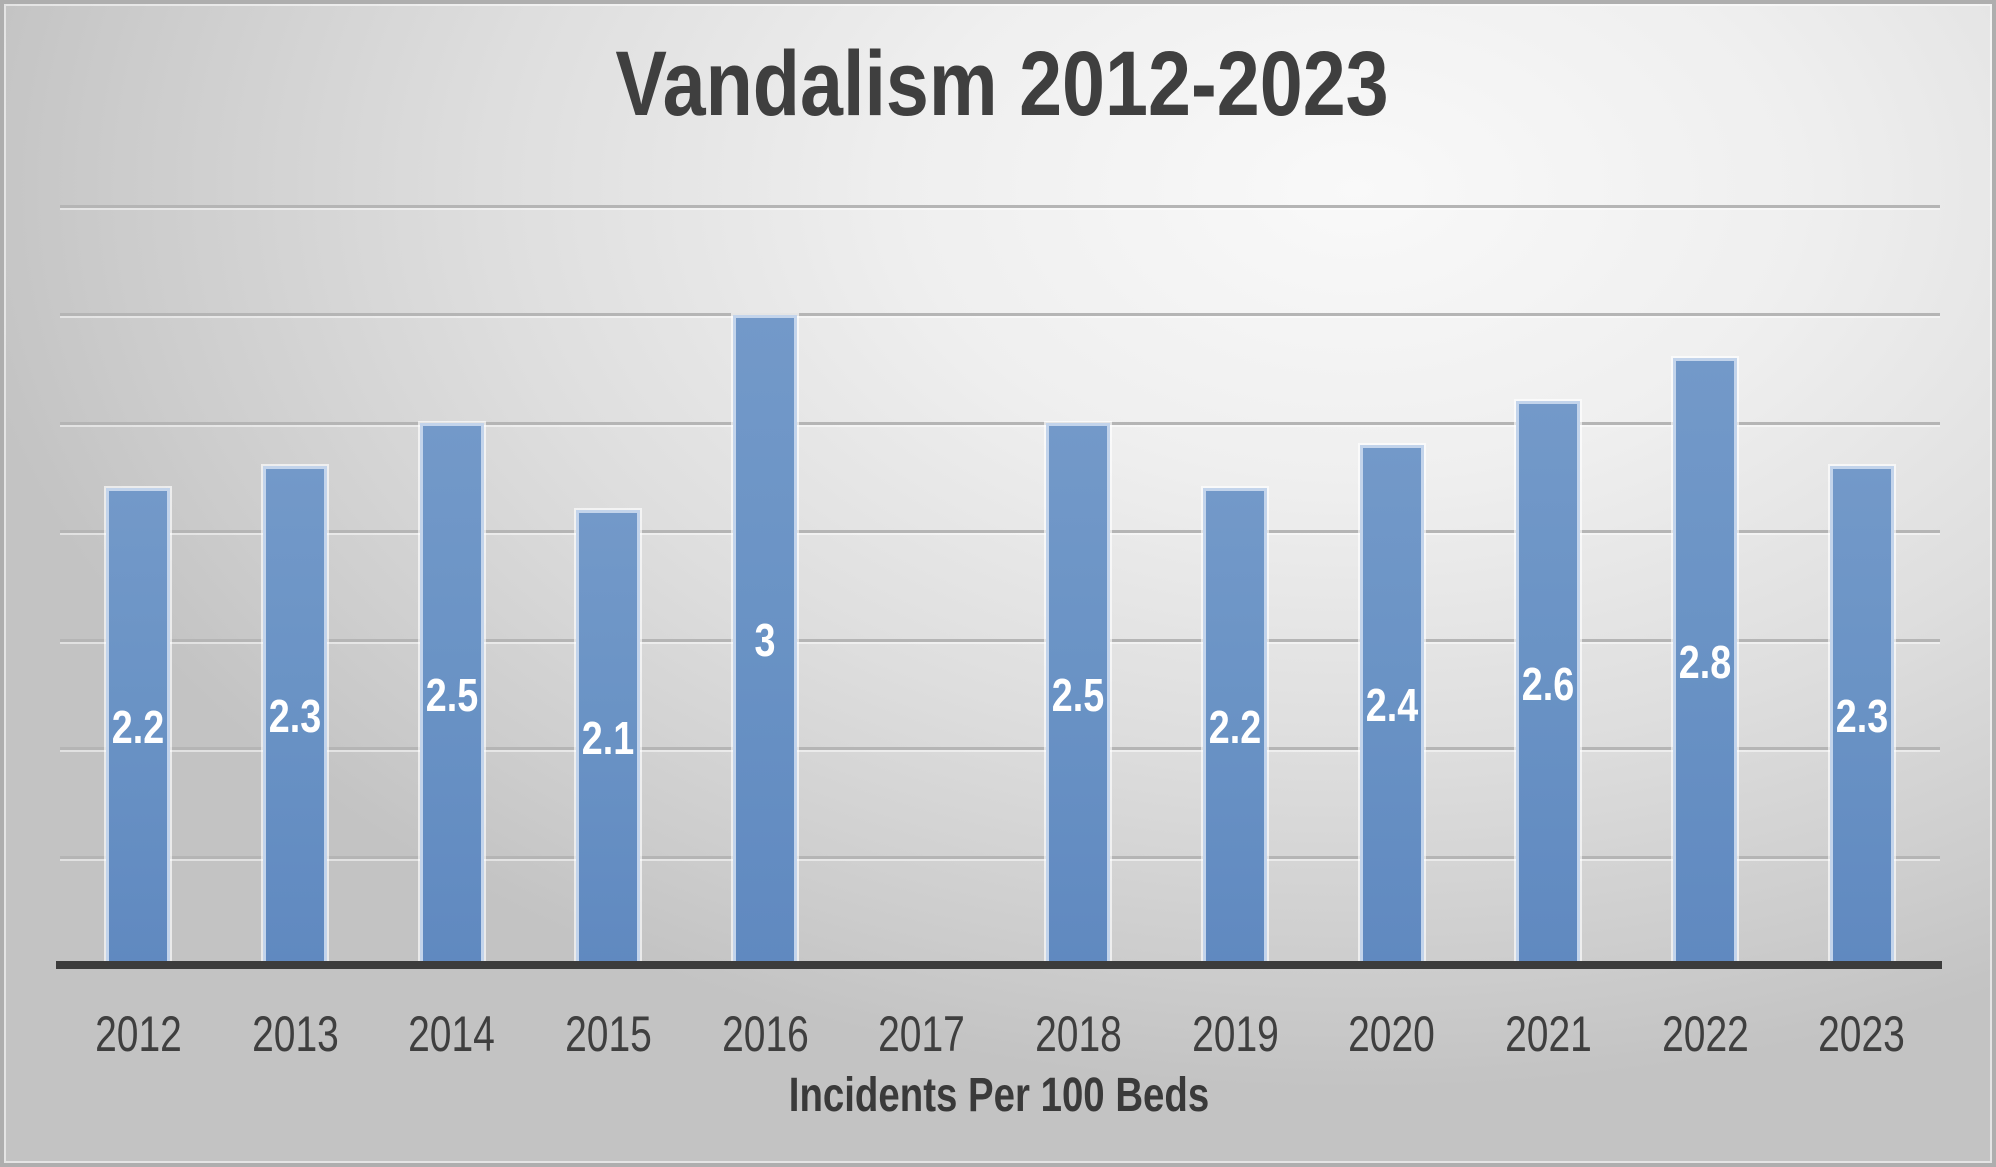 The width and height of the screenshot is (1996, 1167). I want to click on bar-2019, so click(1235, 727).